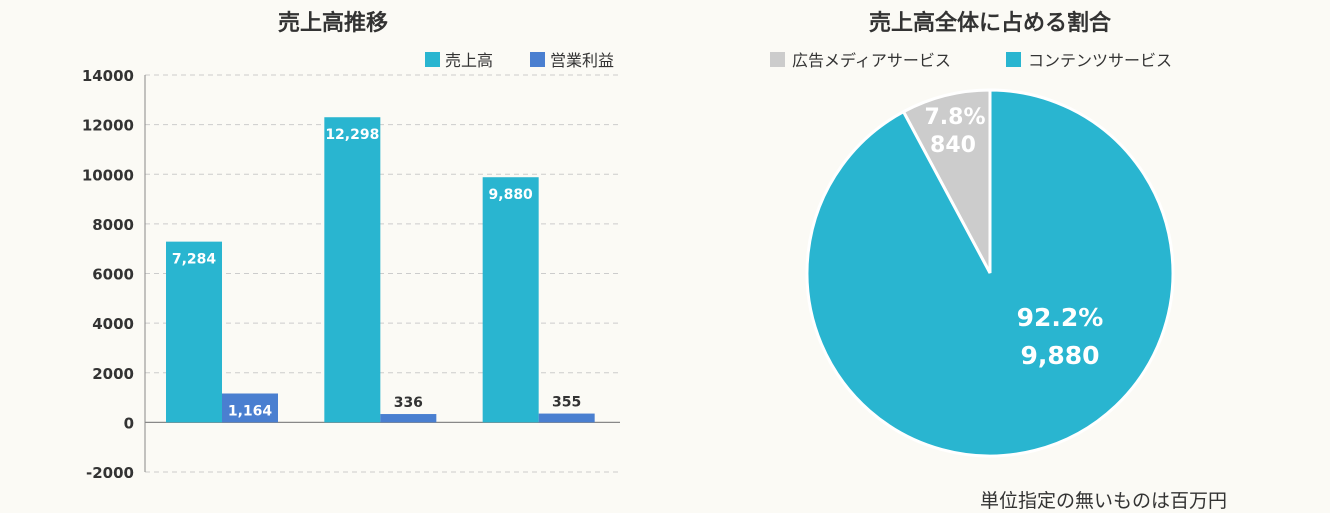  Describe the element at coordinates (1104, 501) in the screenshot. I see `unit-footnote: 単位指定の無いものは百万円` at that location.